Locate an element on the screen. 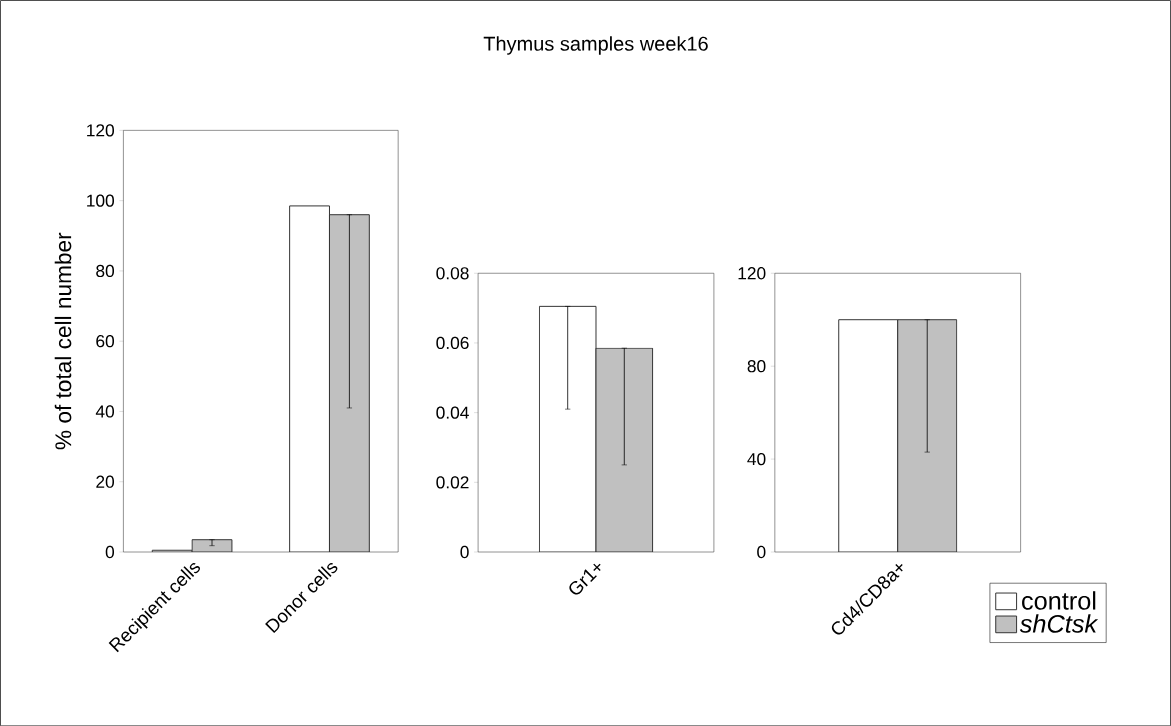 The image size is (1171, 726). y-tick-label: 20 is located at coordinates (105, 481).